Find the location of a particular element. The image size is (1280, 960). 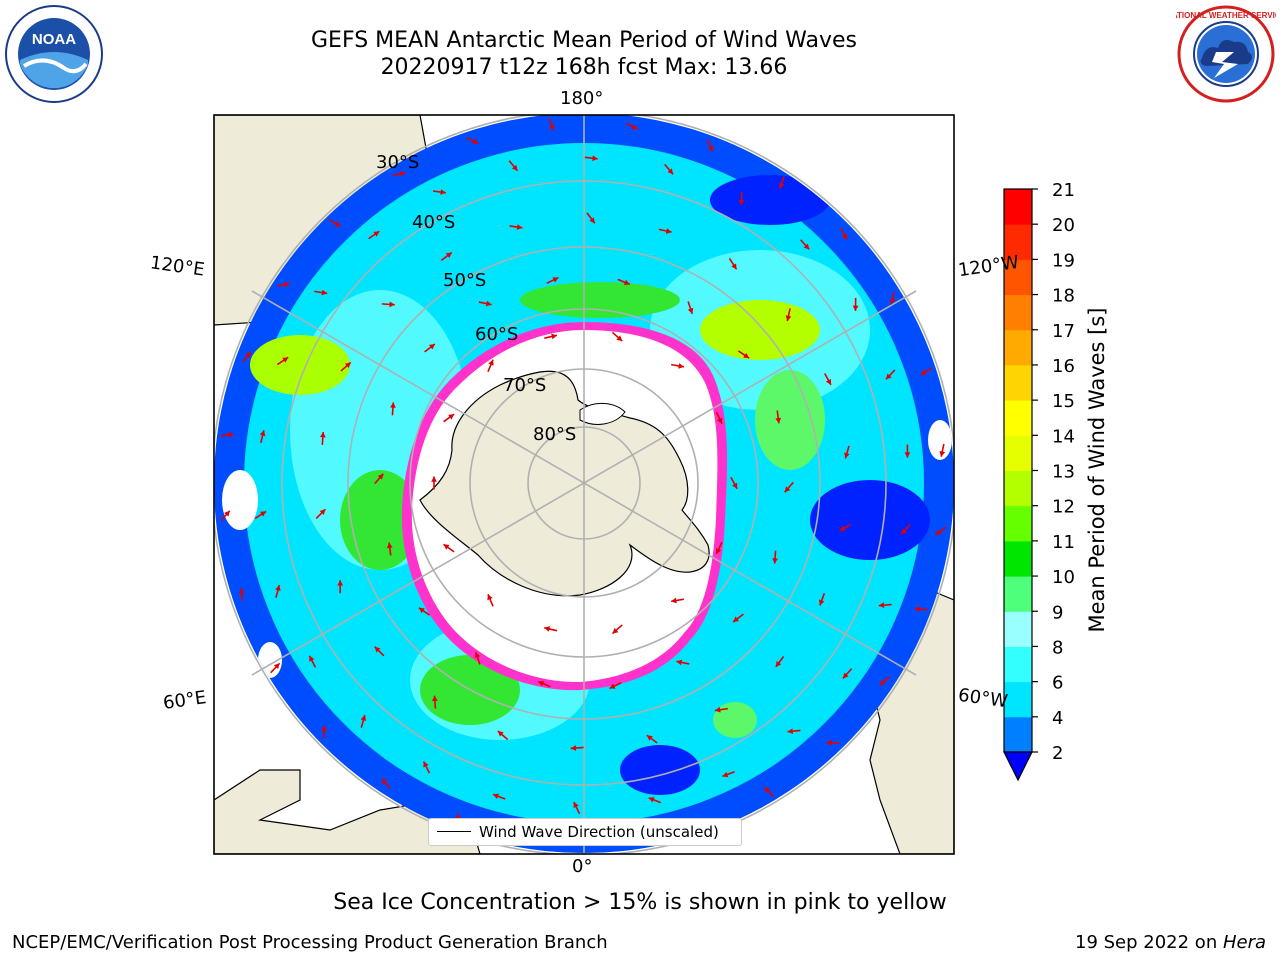

map-legend: Wind Wave Direction (unscaled) is located at coordinates (585, 832).